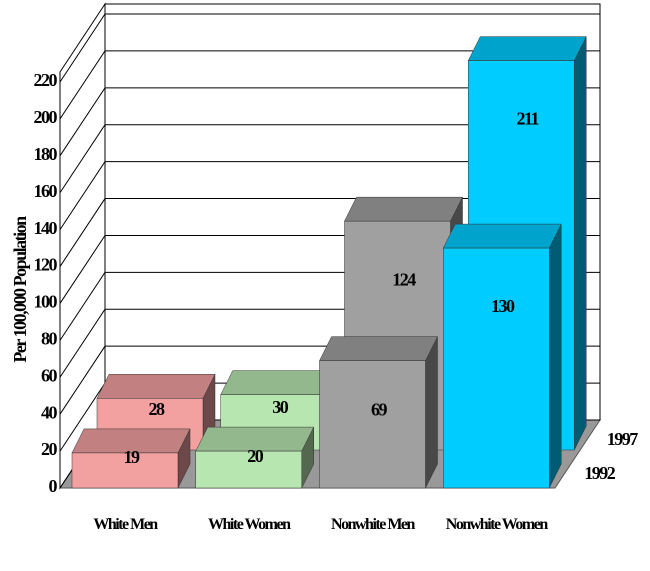 The width and height of the screenshot is (650, 571). Describe the element at coordinates (46, 265) in the screenshot. I see `y-tick-label: 120` at that location.